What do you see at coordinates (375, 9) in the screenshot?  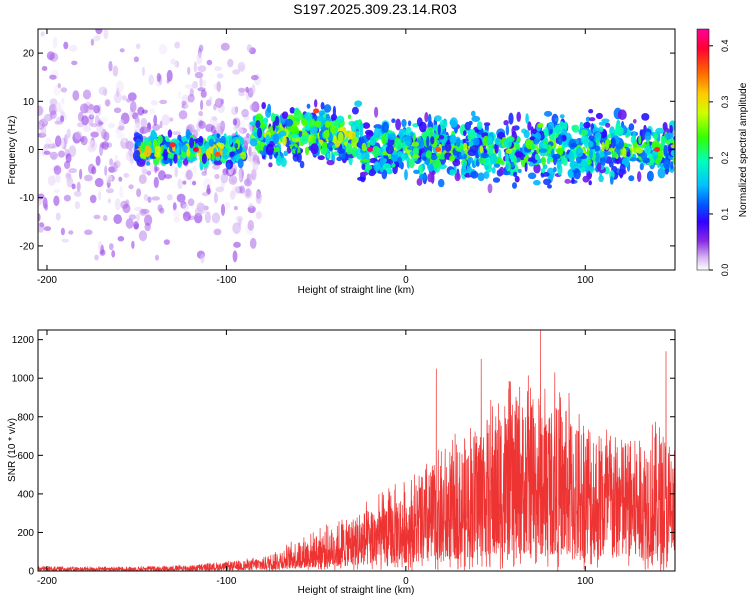 I see `chart-title: S197.2025.309.23.14.R03` at bounding box center [375, 9].